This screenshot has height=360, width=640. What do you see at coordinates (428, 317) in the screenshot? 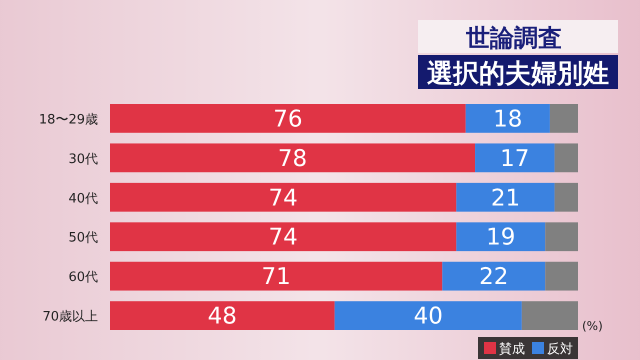
I see `data-label: 40` at bounding box center [428, 317].